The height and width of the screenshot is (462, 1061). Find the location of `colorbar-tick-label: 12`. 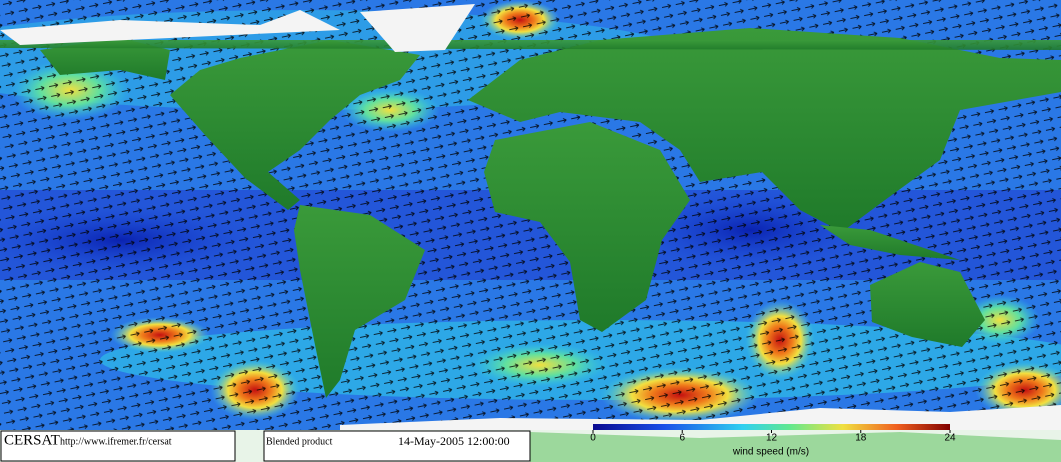

colorbar-tick-label: 12 is located at coordinates (772, 438).